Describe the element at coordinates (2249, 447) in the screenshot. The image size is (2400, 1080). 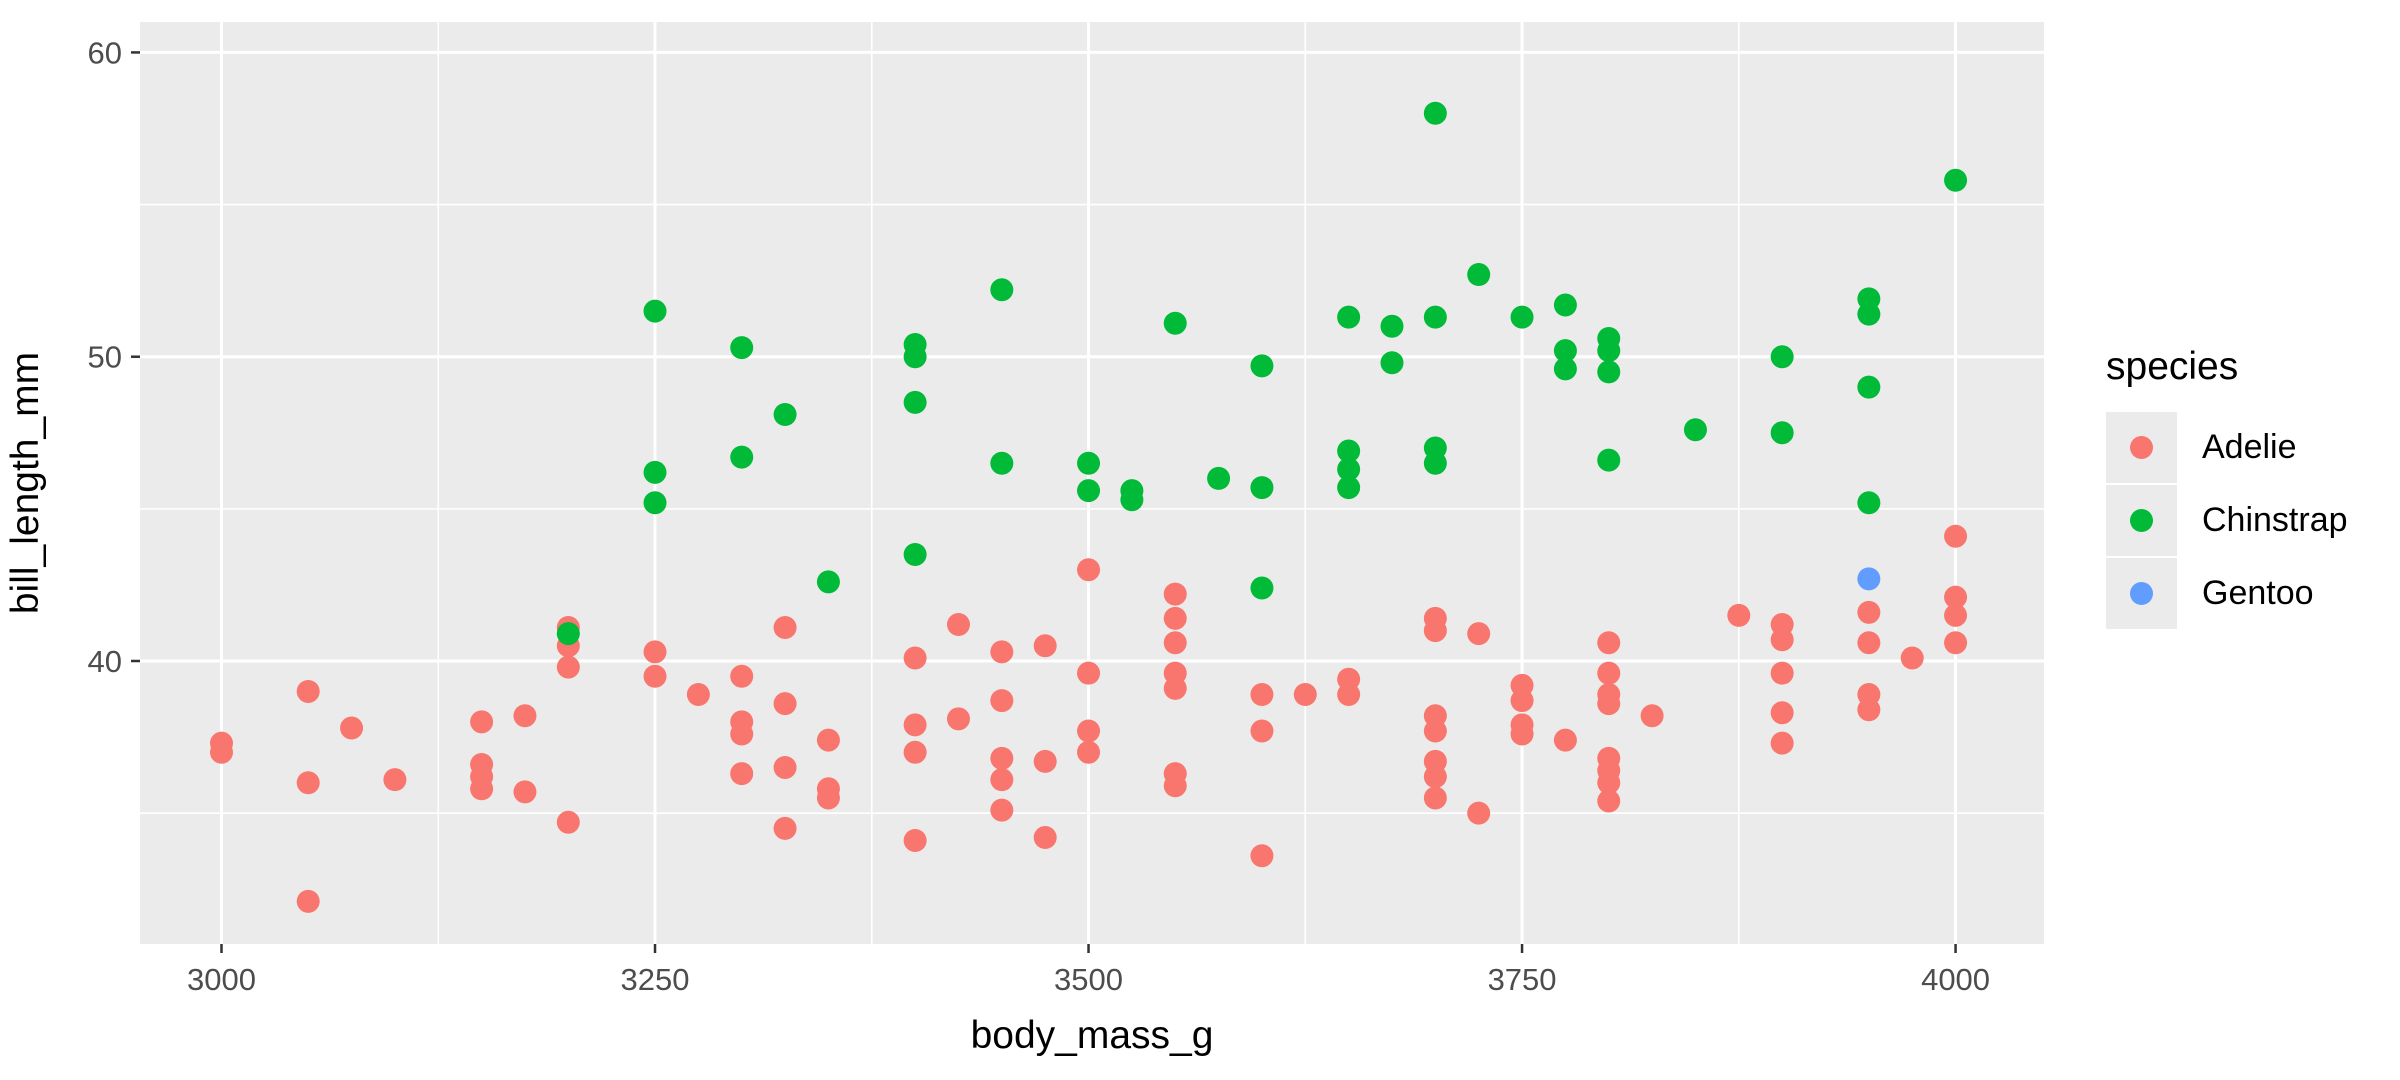
I see `legend-label-adelie: Adelie` at that location.